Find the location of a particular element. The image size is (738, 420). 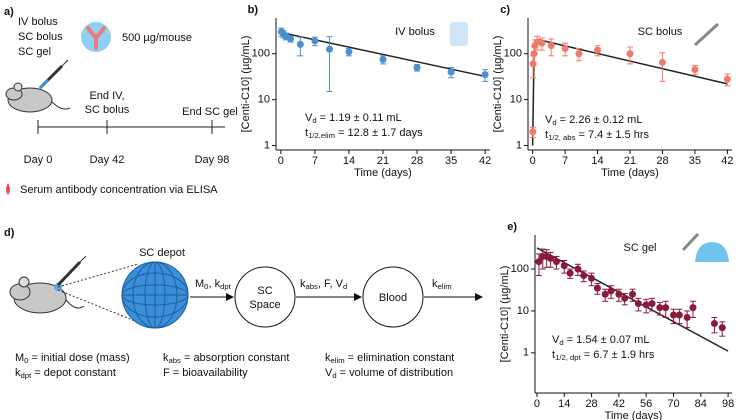

x-tick-label: 14 is located at coordinates (564, 404).